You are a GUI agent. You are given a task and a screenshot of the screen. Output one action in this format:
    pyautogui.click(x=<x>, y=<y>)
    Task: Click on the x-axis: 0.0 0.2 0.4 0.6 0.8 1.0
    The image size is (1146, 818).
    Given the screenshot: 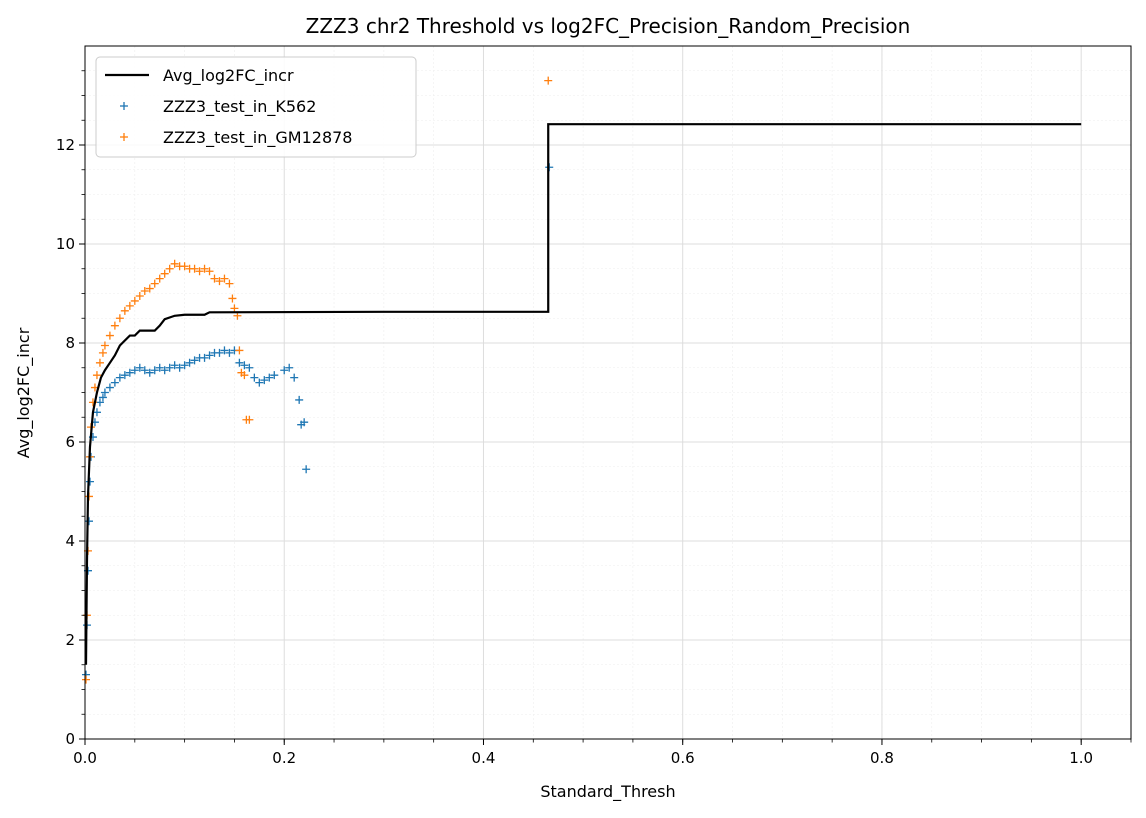 What is the action you would take?
    pyautogui.click(x=602, y=753)
    